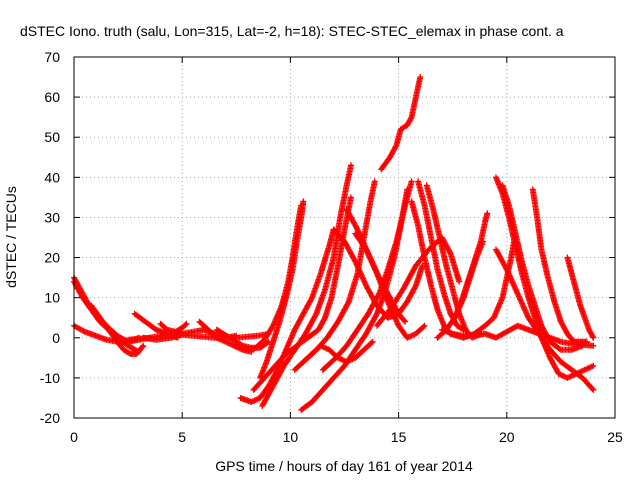 The width and height of the screenshot is (640, 480). Describe the element at coordinates (52, 57) in the screenshot. I see `y-tick-label: 70` at that location.